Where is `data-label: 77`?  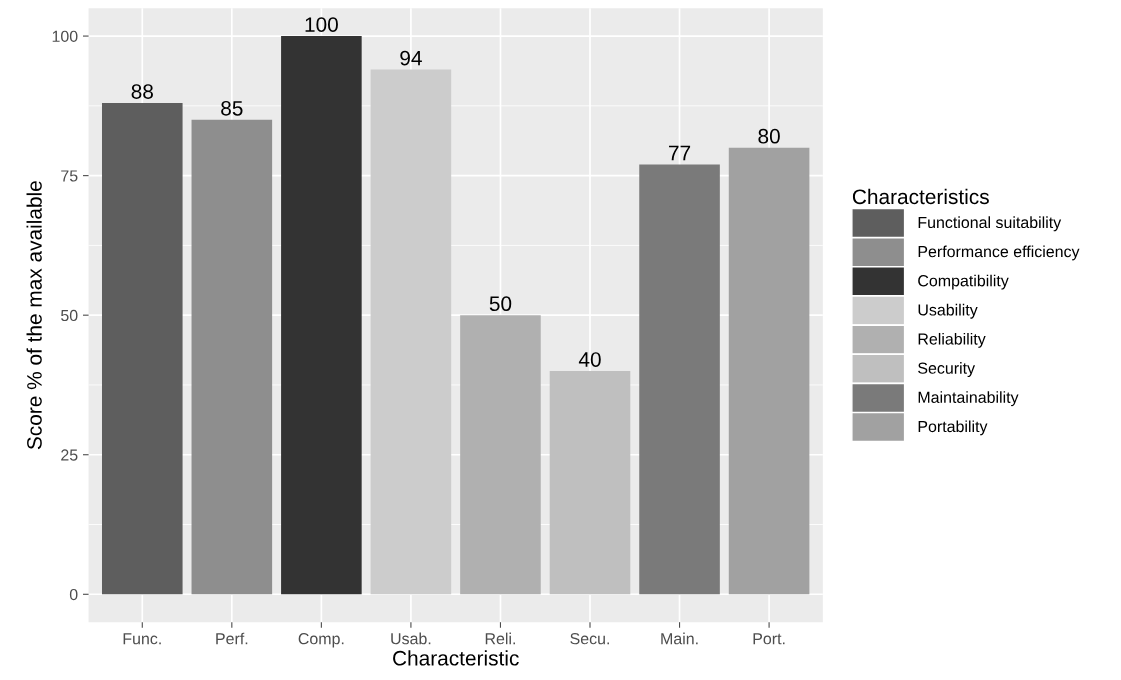
data-label: 77 is located at coordinates (680, 153).